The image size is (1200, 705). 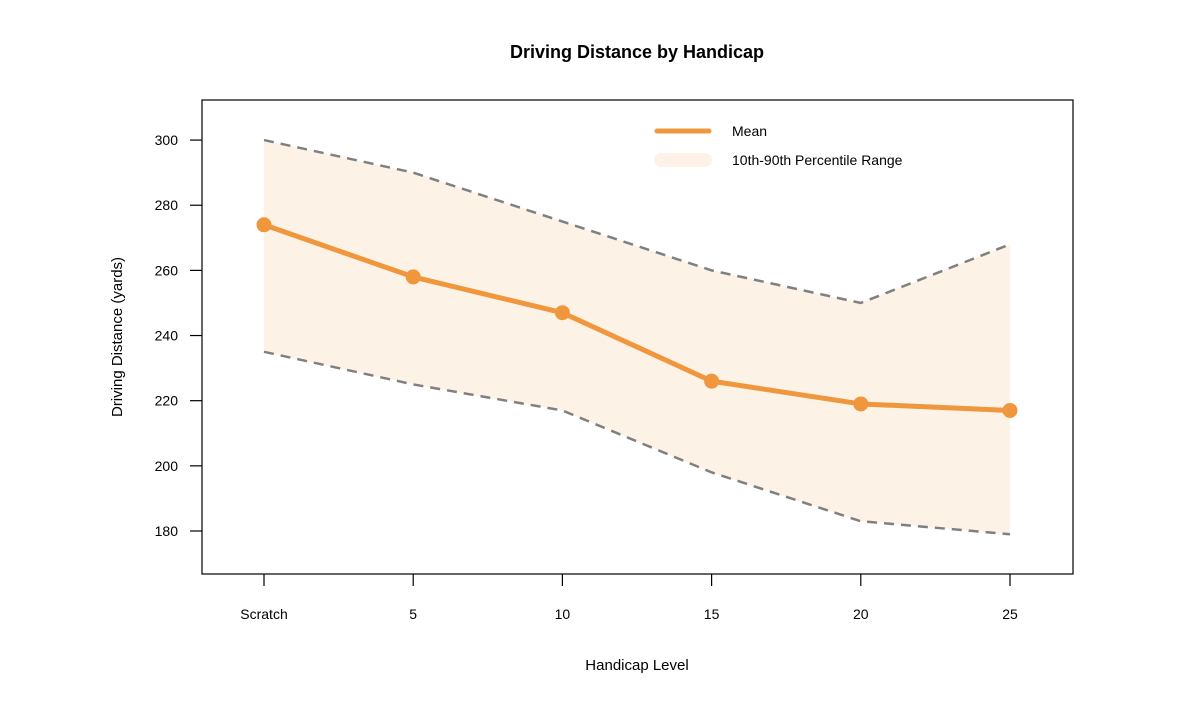 What do you see at coordinates (167, 401) in the screenshot?
I see `y-tick-label: 220` at bounding box center [167, 401].